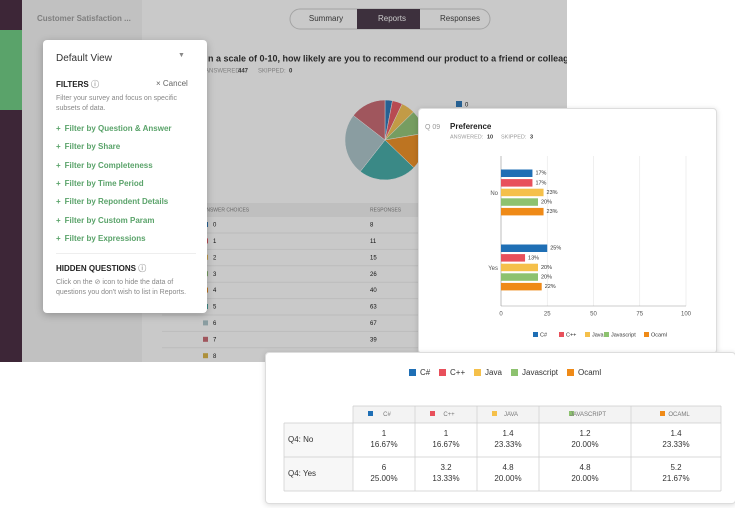 This screenshot has width=735, height=508. I want to click on tab-active, so click(388, 19).